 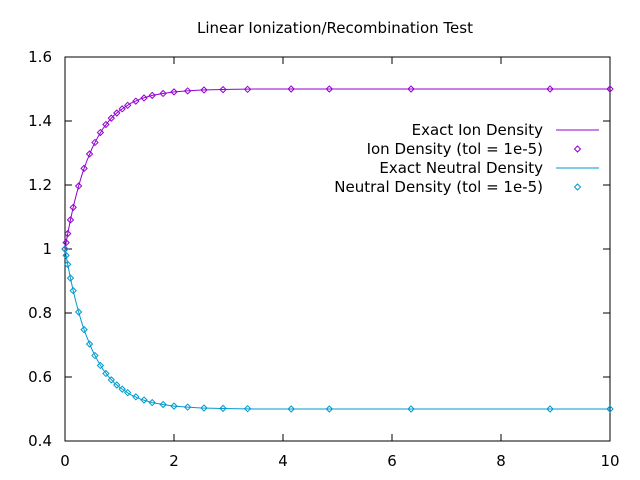 What do you see at coordinates (455, 149) in the screenshot?
I see `legend-label: Ion Density (tol = 1e-5)` at bounding box center [455, 149].